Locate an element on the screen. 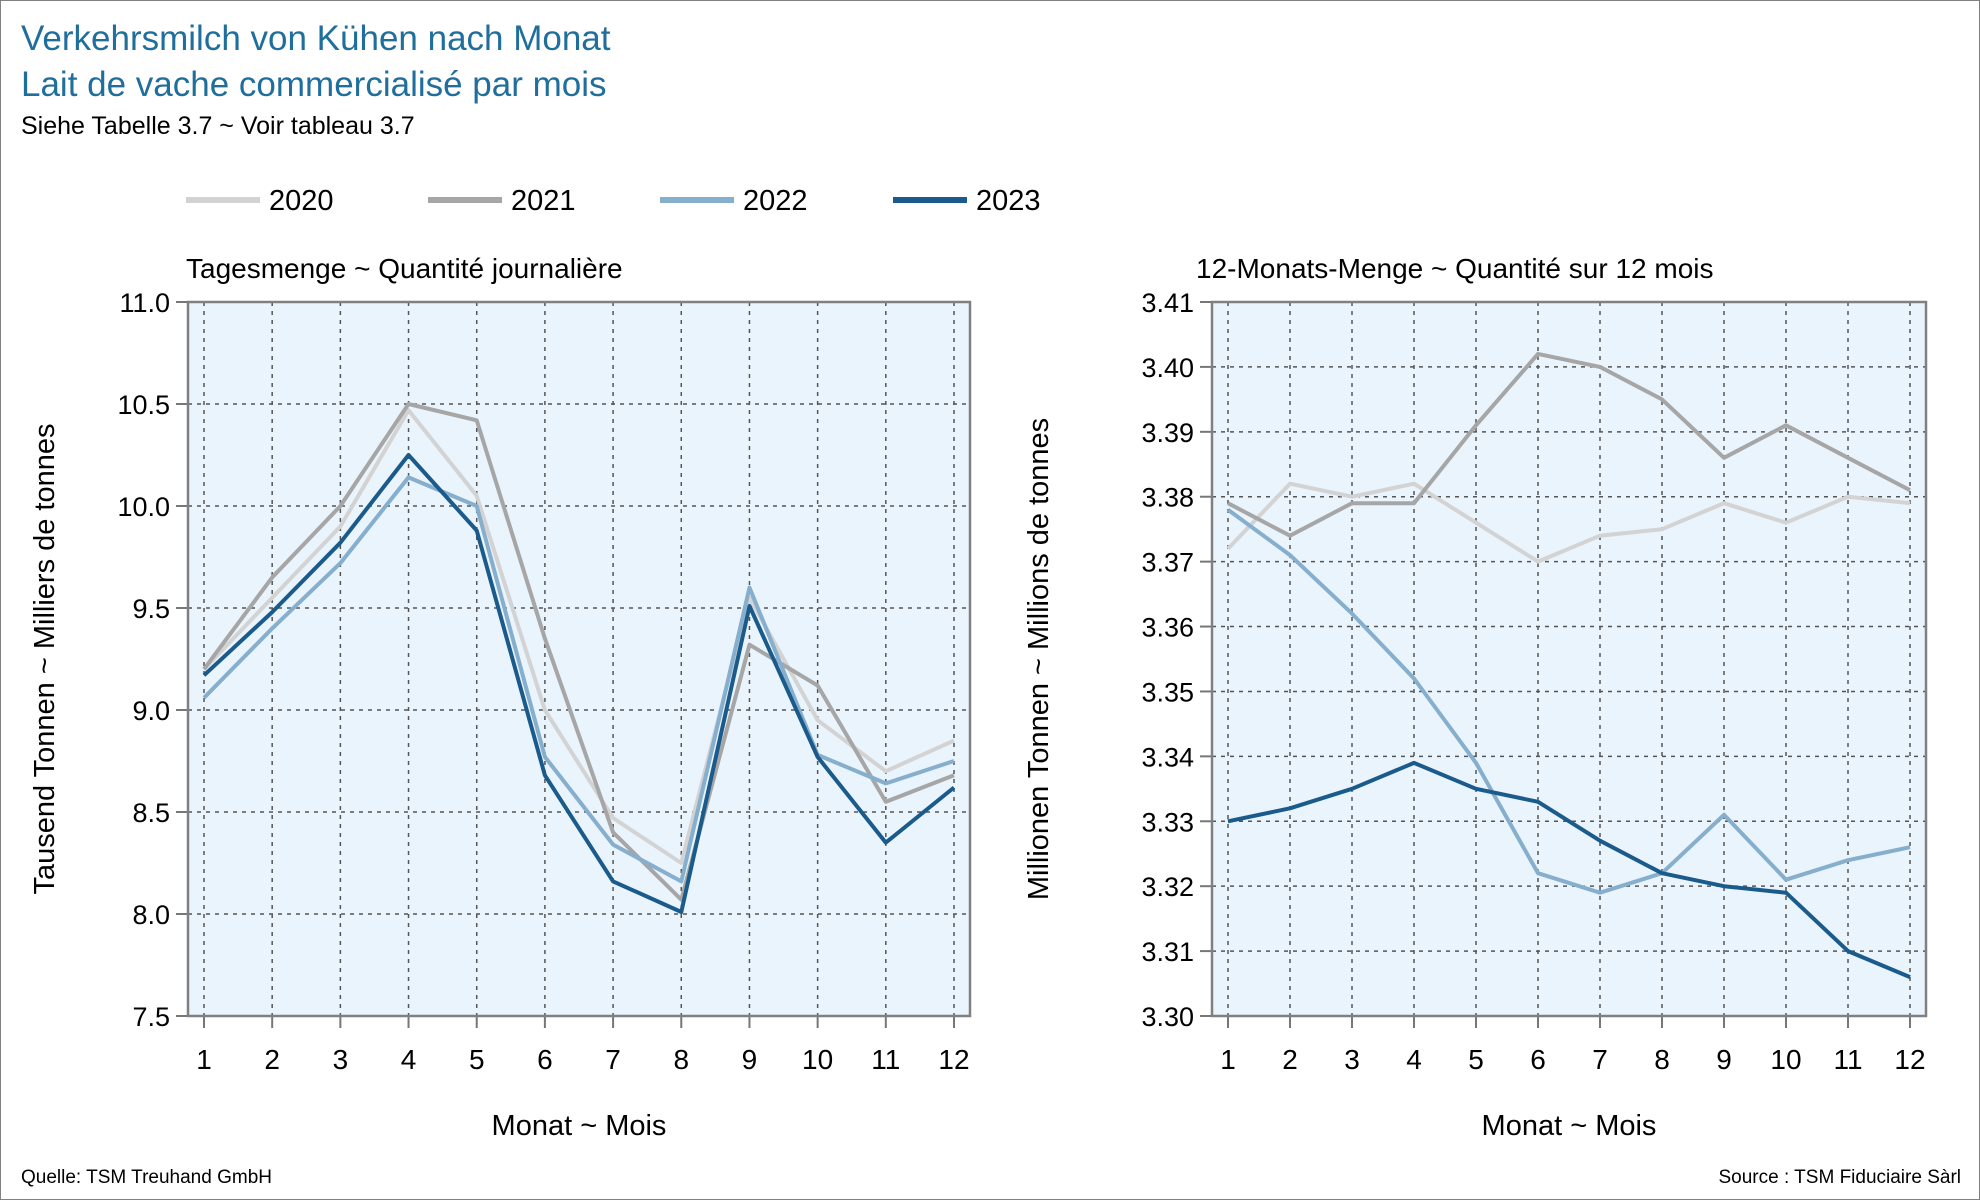 The image size is (1980, 1200). legend-label-2020: 2020 is located at coordinates (301, 201).